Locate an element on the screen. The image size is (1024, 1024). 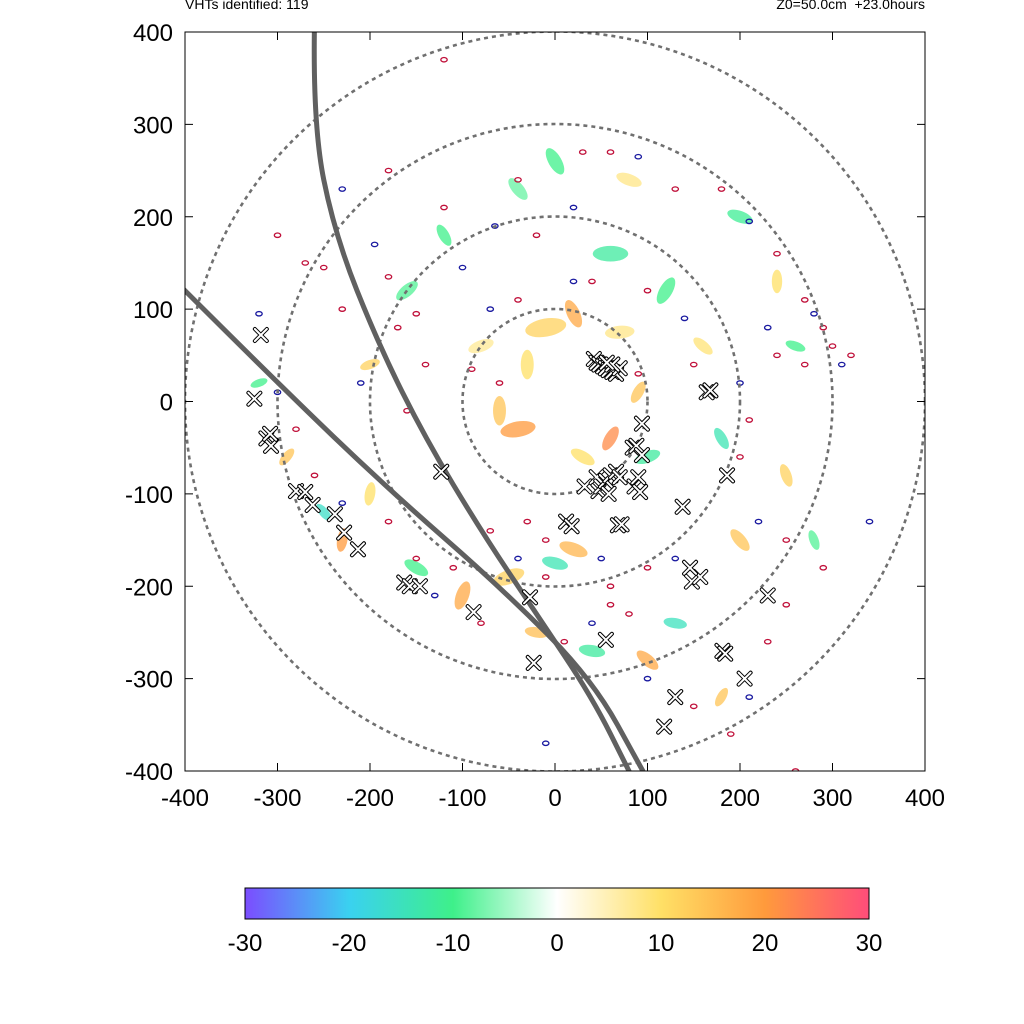
y-tick-label: -100 is located at coordinates (149, 495).